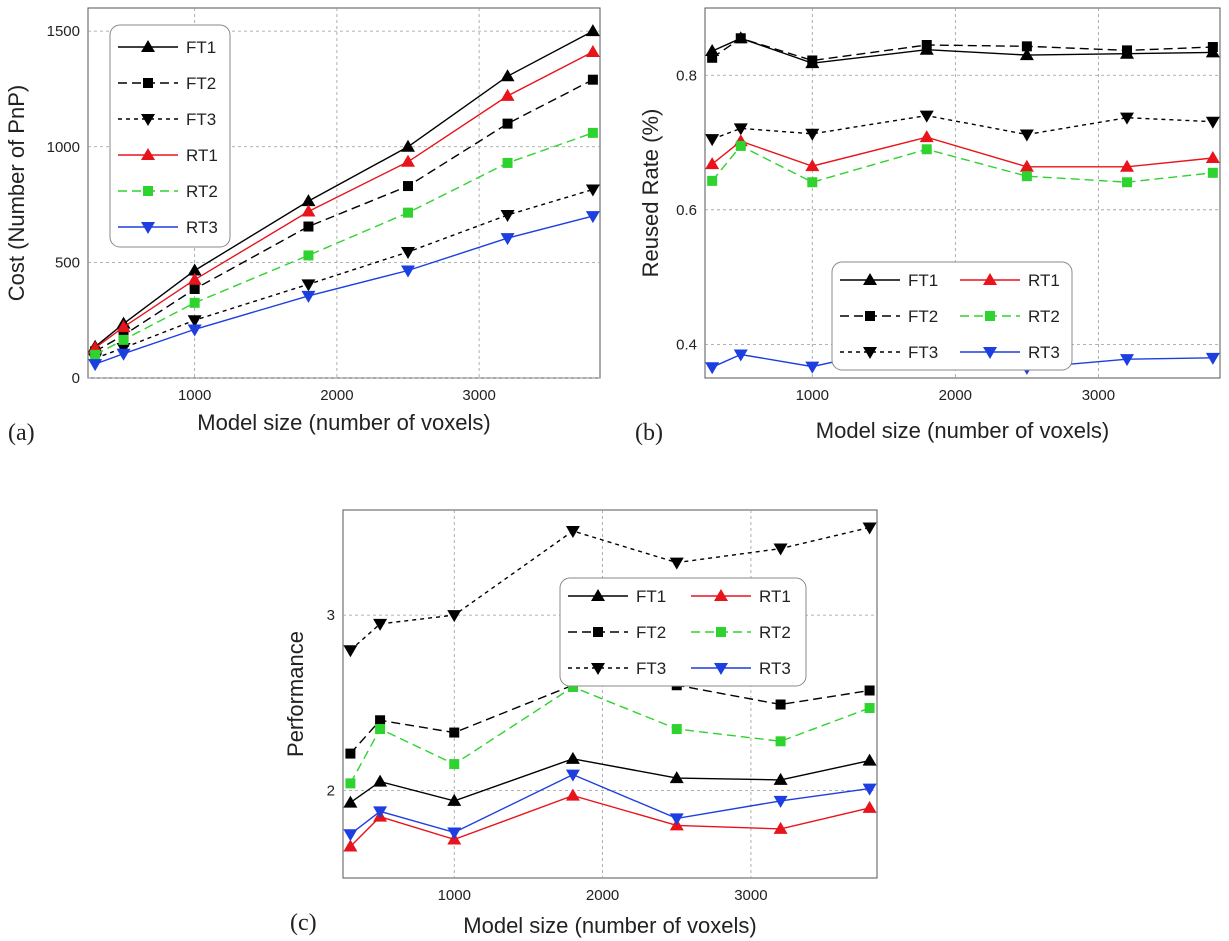 This screenshot has width=1229, height=941. What do you see at coordinates (67, 262) in the screenshot?
I see `y-tick-label: 500` at bounding box center [67, 262].